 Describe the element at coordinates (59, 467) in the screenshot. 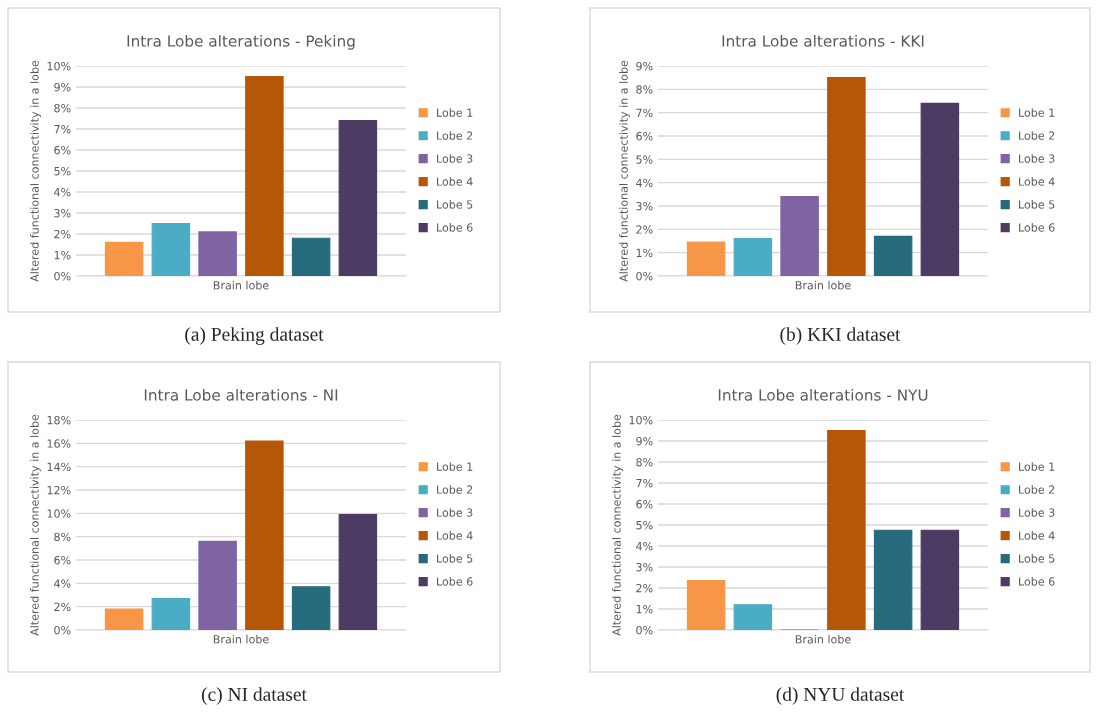

I see `y-tick-label: 14%` at that location.